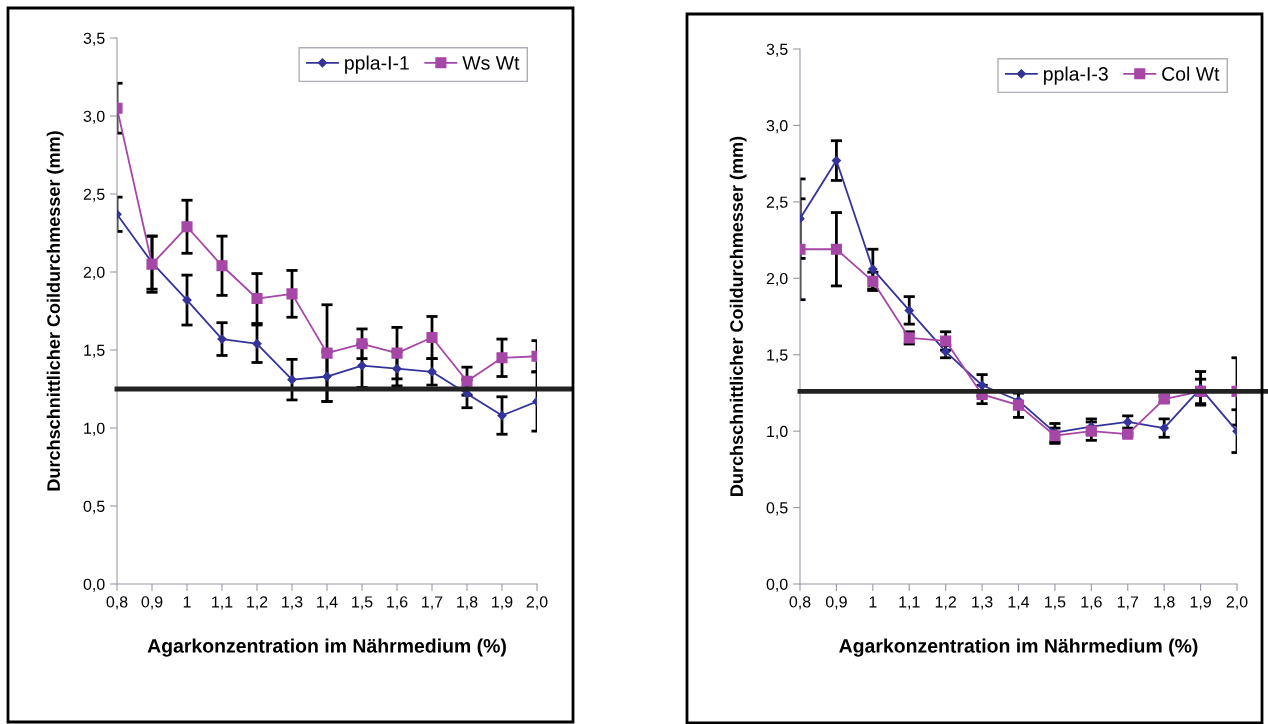 Image resolution: width=1268 pixels, height=724 pixels. What do you see at coordinates (1191, 73) in the screenshot?
I see `legend-label: Col Wt` at bounding box center [1191, 73].